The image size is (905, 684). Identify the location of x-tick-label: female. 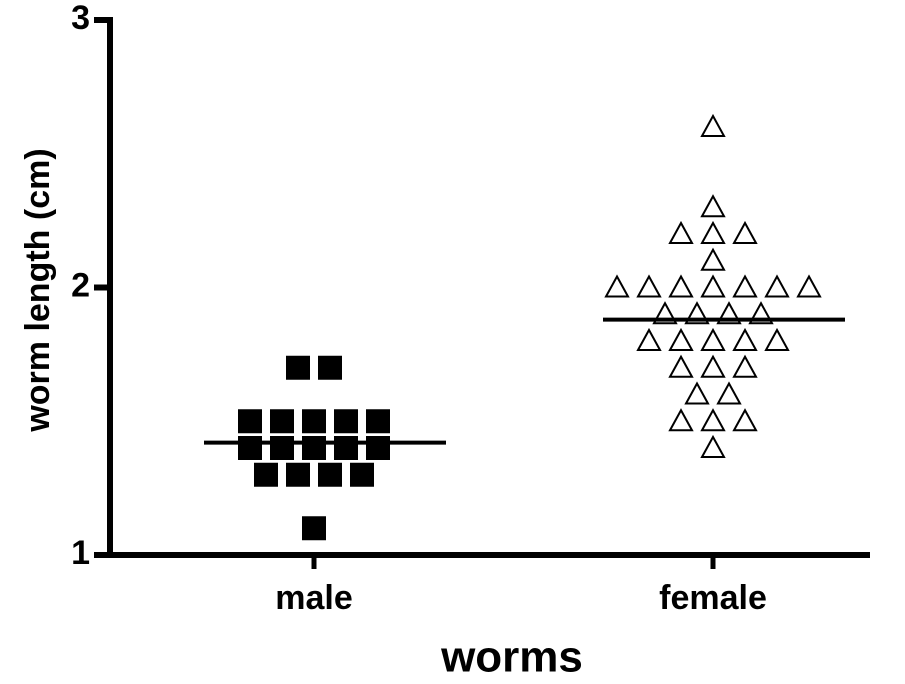
(713, 598).